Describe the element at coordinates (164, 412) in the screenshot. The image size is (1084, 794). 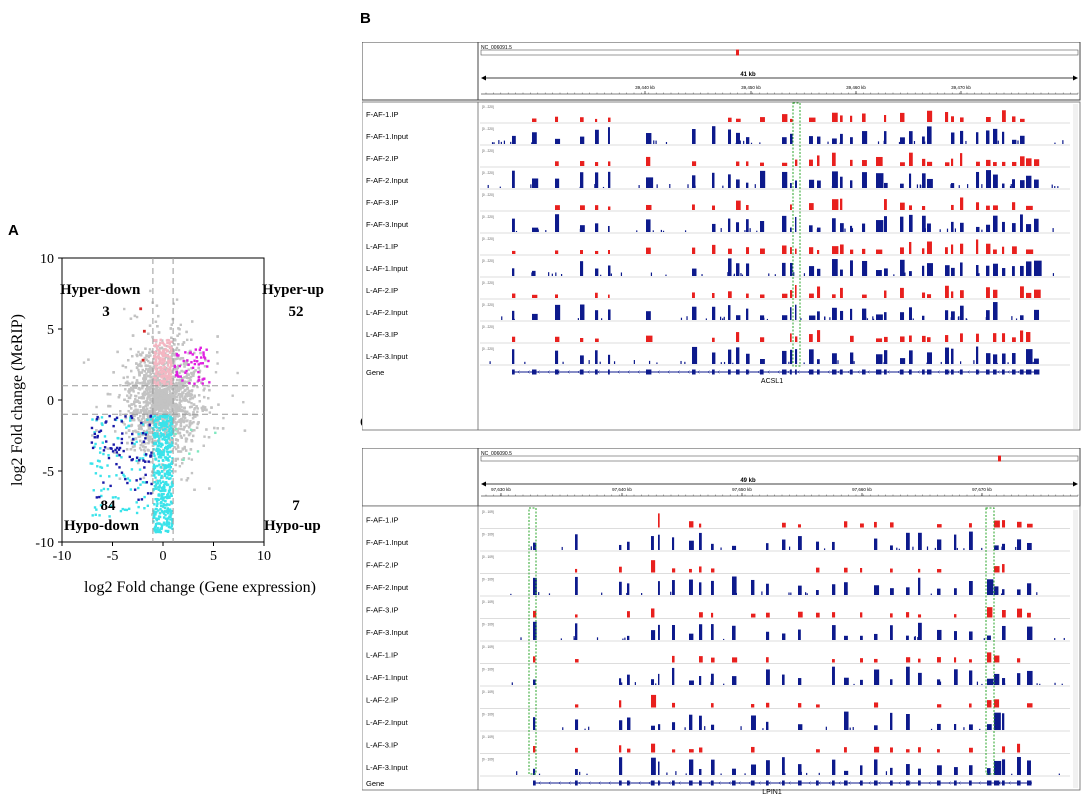
I see `scatter-points` at that location.